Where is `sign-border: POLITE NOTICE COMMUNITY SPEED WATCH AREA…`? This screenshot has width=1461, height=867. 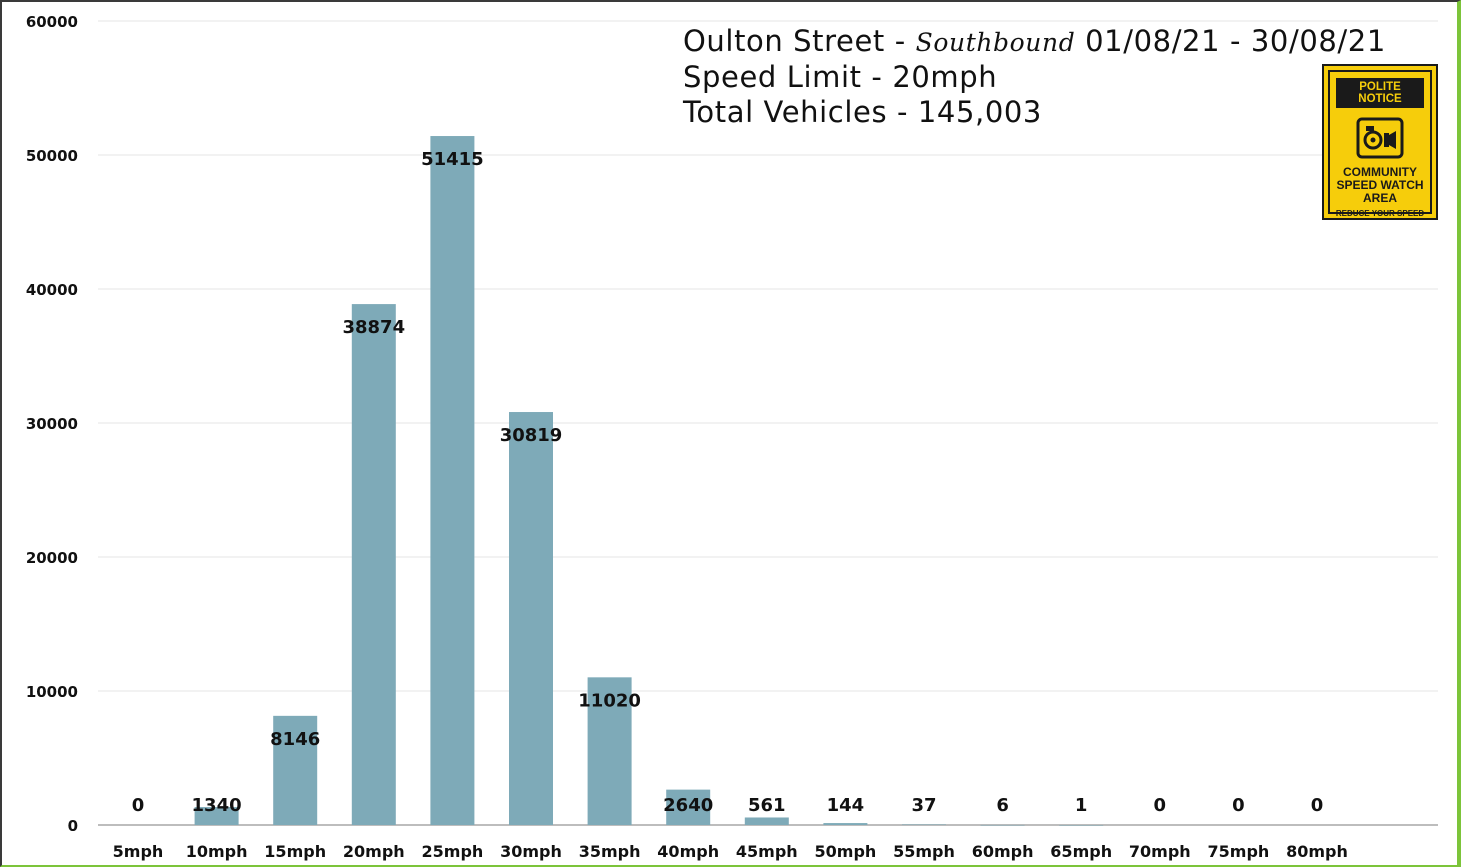
sign-border: POLITE NOTICE COMMUNITY SPEED WATCH AREA… is located at coordinates (1380, 144).